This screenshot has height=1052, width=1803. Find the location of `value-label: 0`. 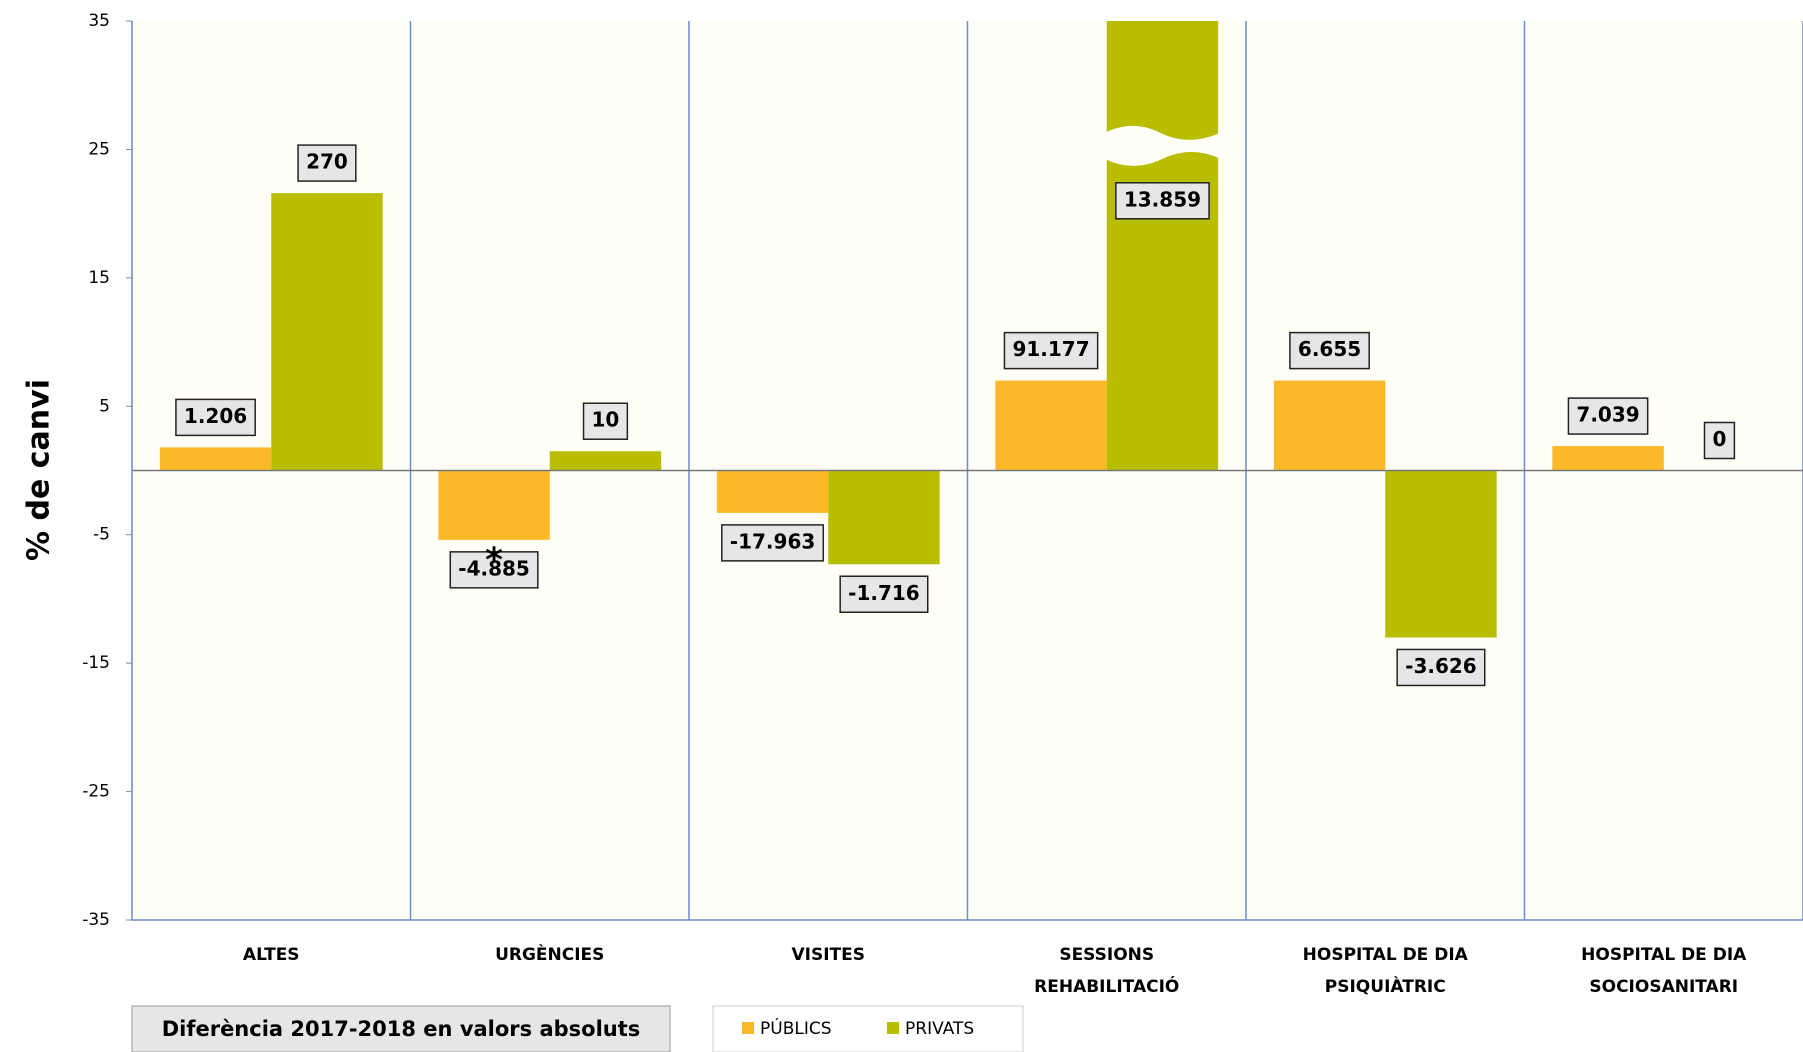

value-label: 0 is located at coordinates (1719, 439).